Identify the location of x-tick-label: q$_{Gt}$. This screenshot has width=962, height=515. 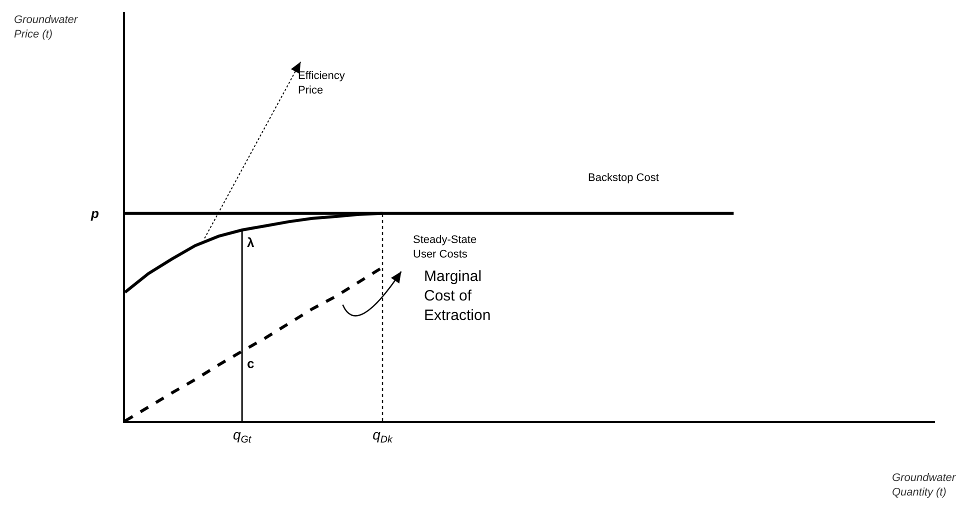
(242, 436).